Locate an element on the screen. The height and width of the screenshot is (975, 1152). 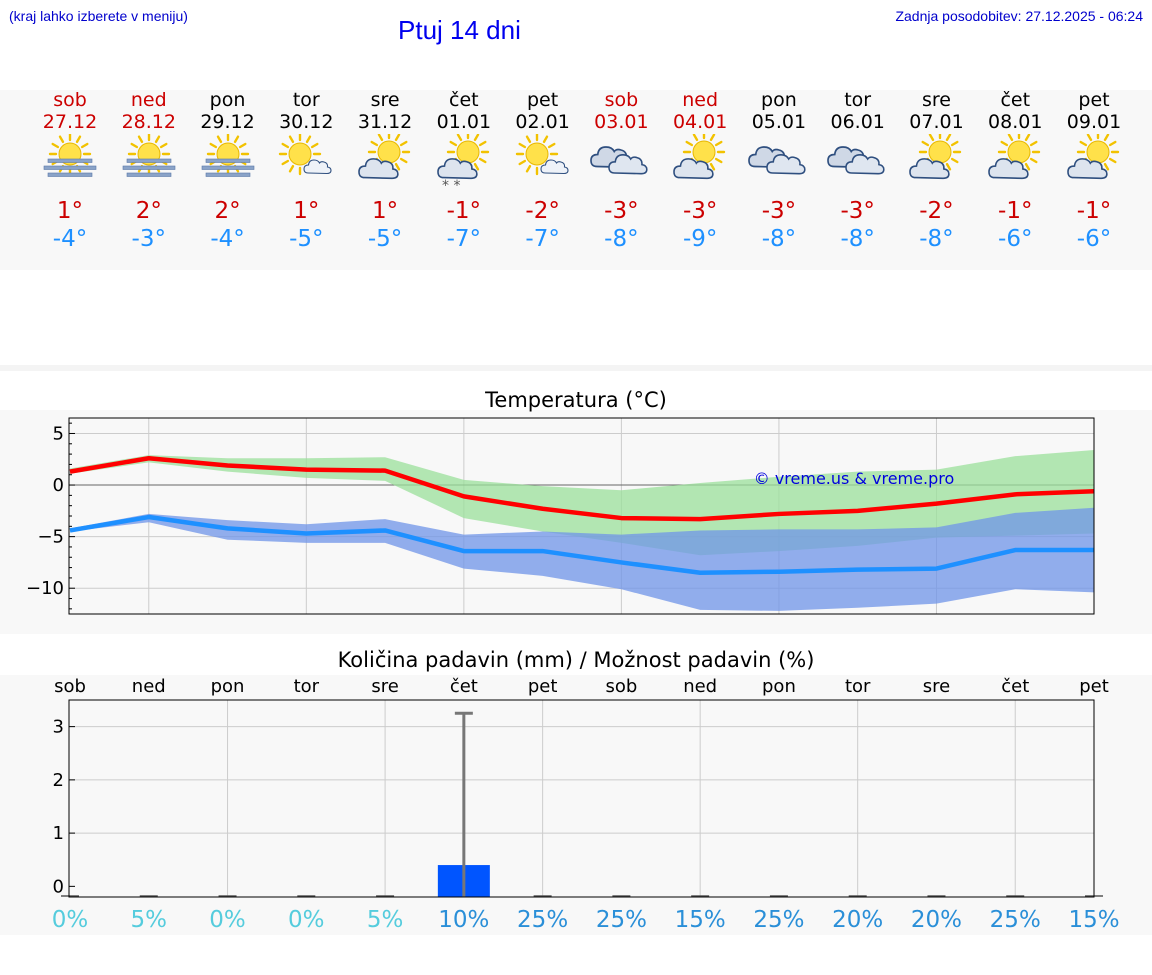
temperature-chart-title: Temperatura (°C) is located at coordinates (576, 400).